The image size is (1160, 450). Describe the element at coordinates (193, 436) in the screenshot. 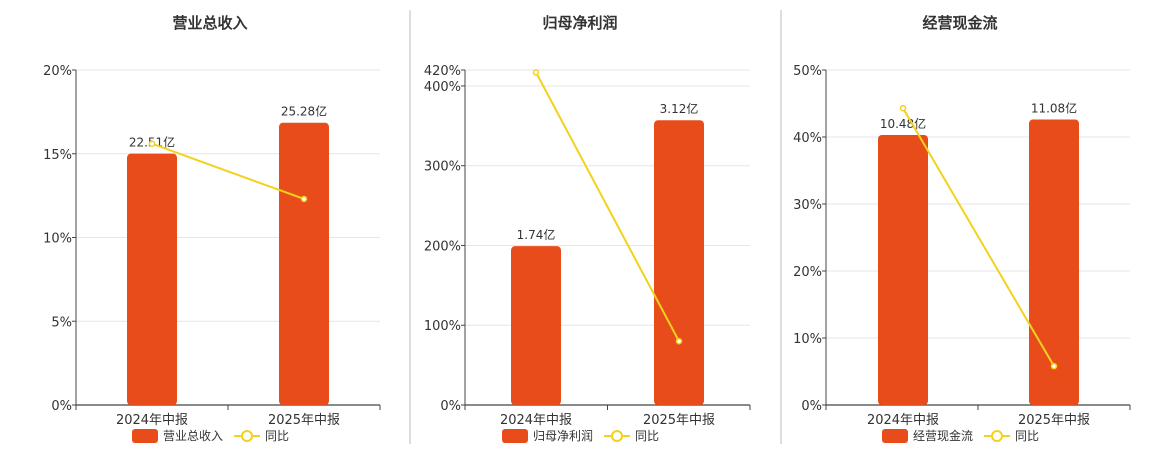

I see `legend-bar-label: 营业总收入` at that location.